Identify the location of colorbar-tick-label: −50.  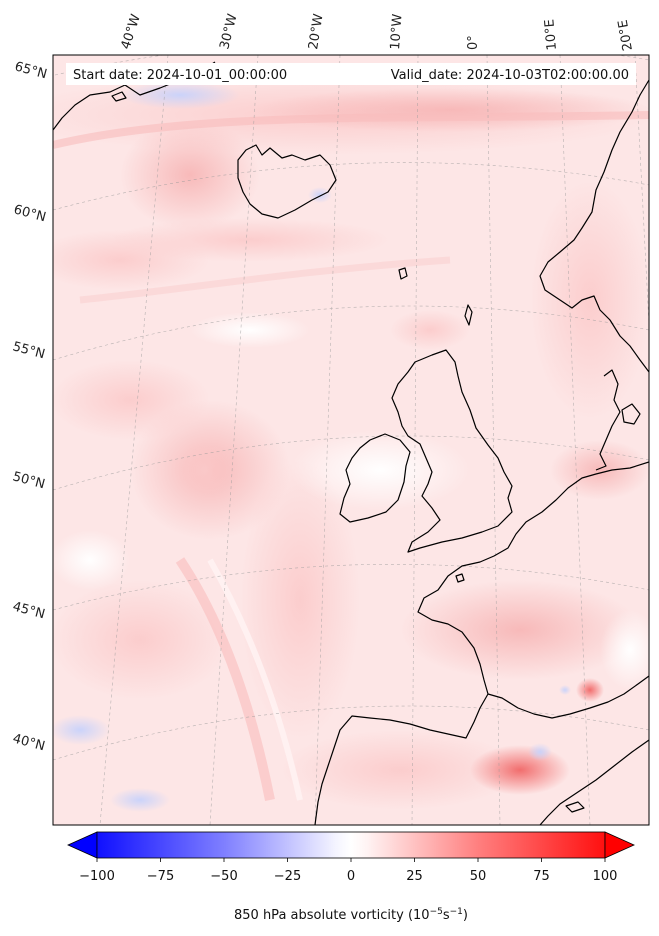
(223, 876).